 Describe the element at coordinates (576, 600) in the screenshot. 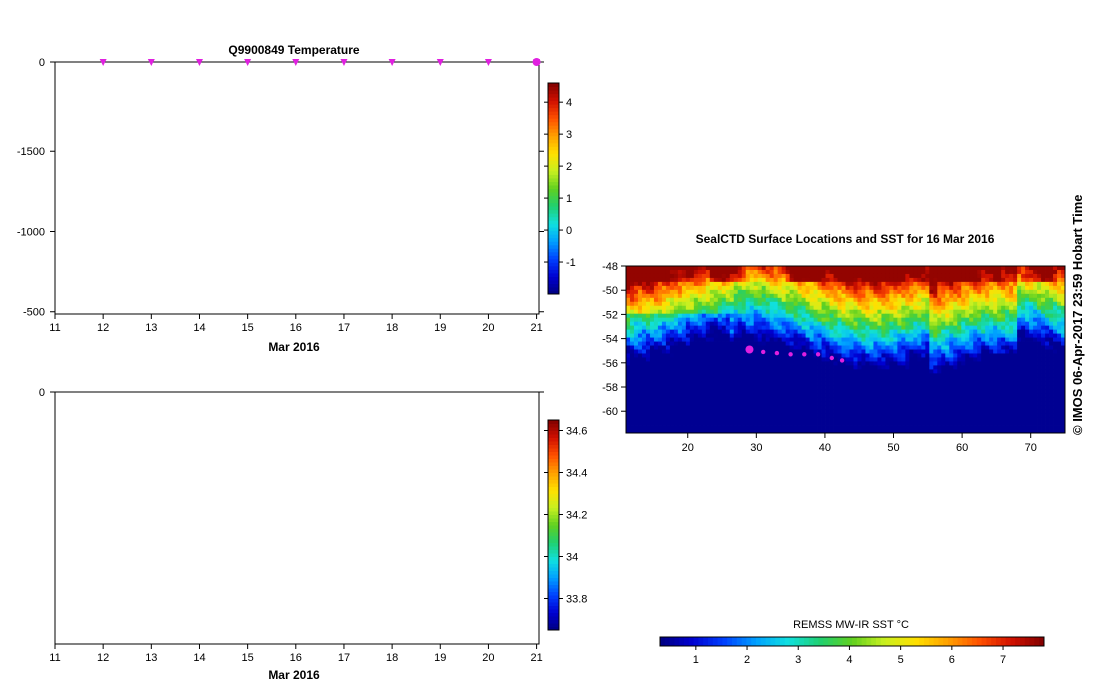

I see `salinity-colorbar-tick-label: 33.8` at that location.